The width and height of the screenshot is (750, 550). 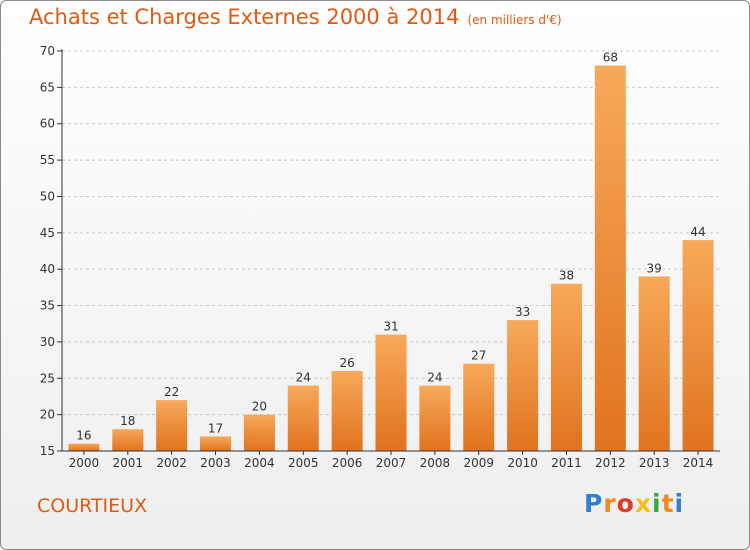 I want to click on x-tick-label: 2010, so click(x=522, y=463).